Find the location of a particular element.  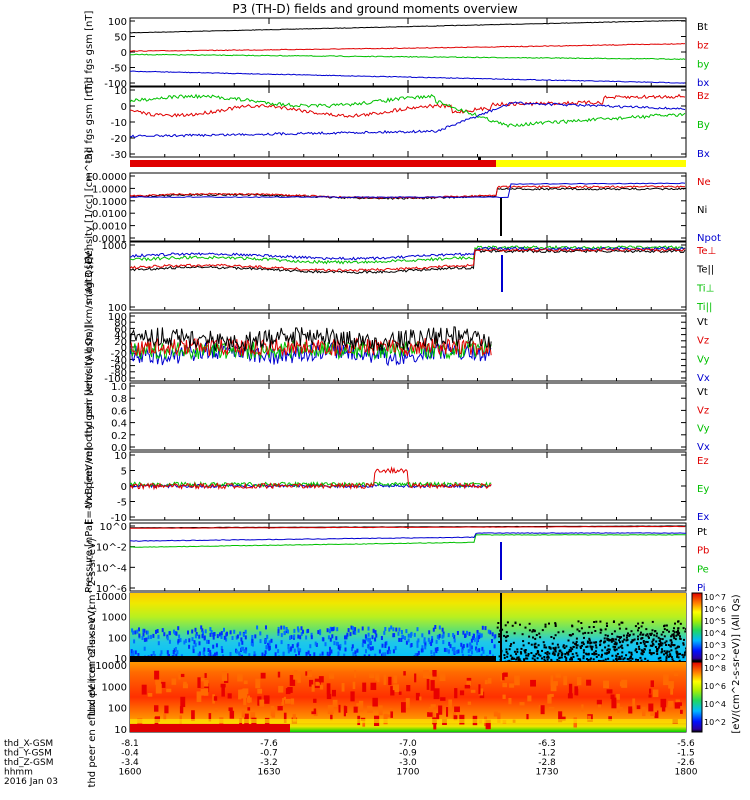

y-axis-label: Pressure [nPa] is located at coordinates (89, 557).